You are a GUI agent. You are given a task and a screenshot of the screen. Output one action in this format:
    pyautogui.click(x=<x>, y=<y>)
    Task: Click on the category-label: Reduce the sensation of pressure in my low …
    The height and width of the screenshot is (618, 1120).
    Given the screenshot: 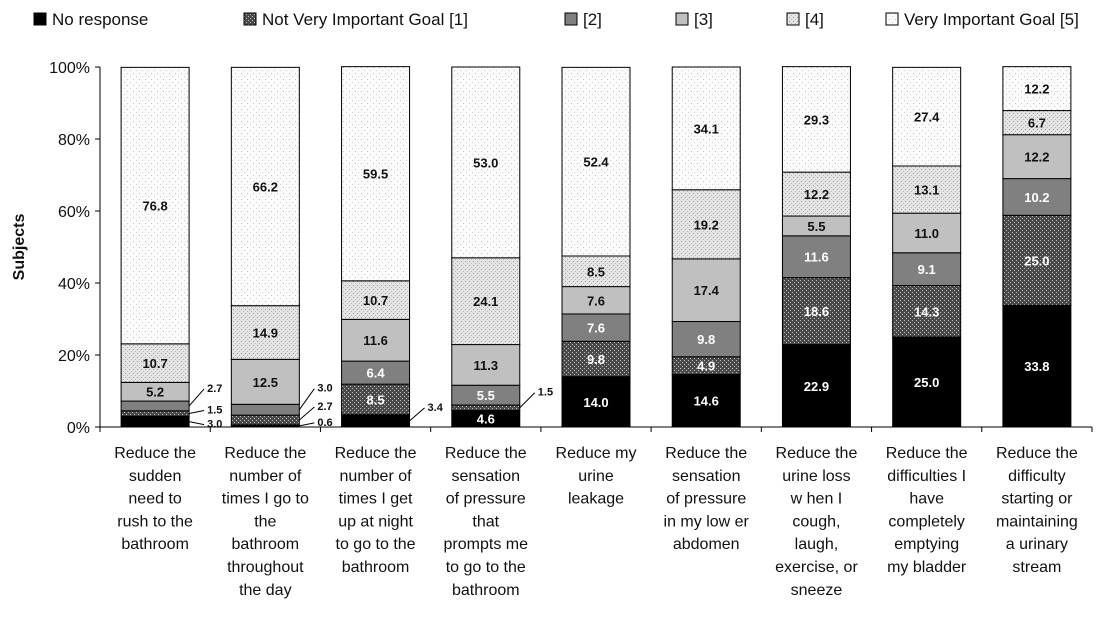 What is the action you would take?
    pyautogui.click(x=707, y=499)
    